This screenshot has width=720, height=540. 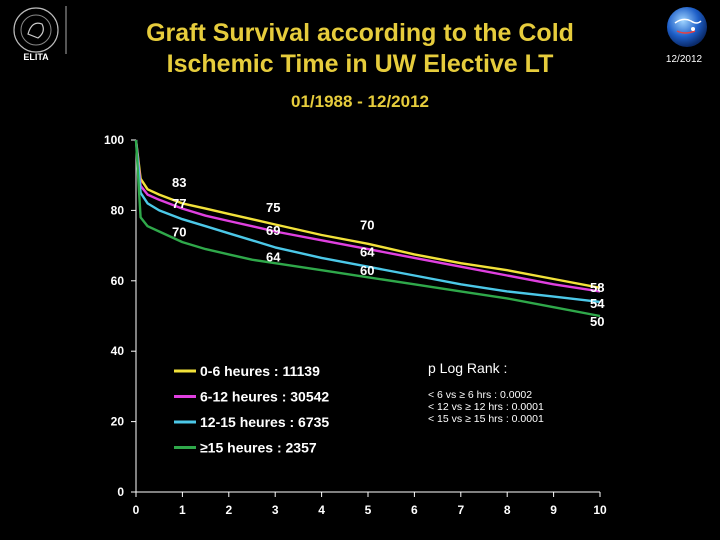 I want to click on title-line-1: Graft Survival according to the Cold, so click(x=360, y=33).